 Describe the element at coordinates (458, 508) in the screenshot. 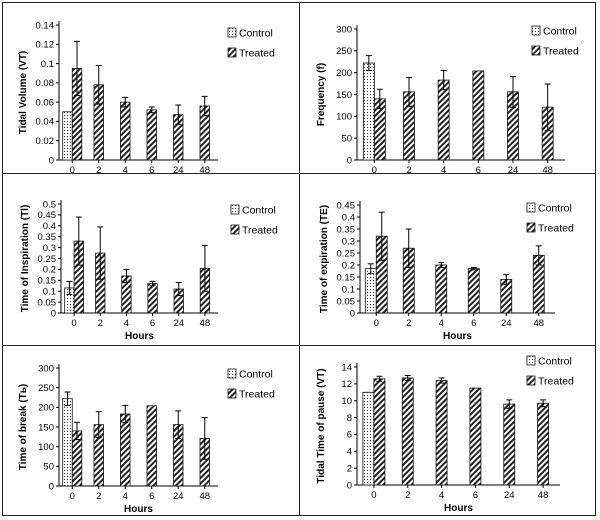

I see `x-axis-title: Hours` at that location.